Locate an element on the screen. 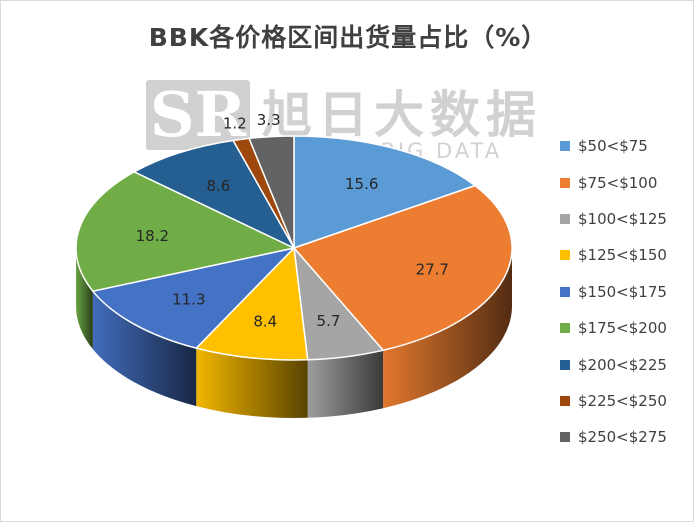 The height and width of the screenshot is (524, 696). legend-label: $200<$225 is located at coordinates (622, 364).